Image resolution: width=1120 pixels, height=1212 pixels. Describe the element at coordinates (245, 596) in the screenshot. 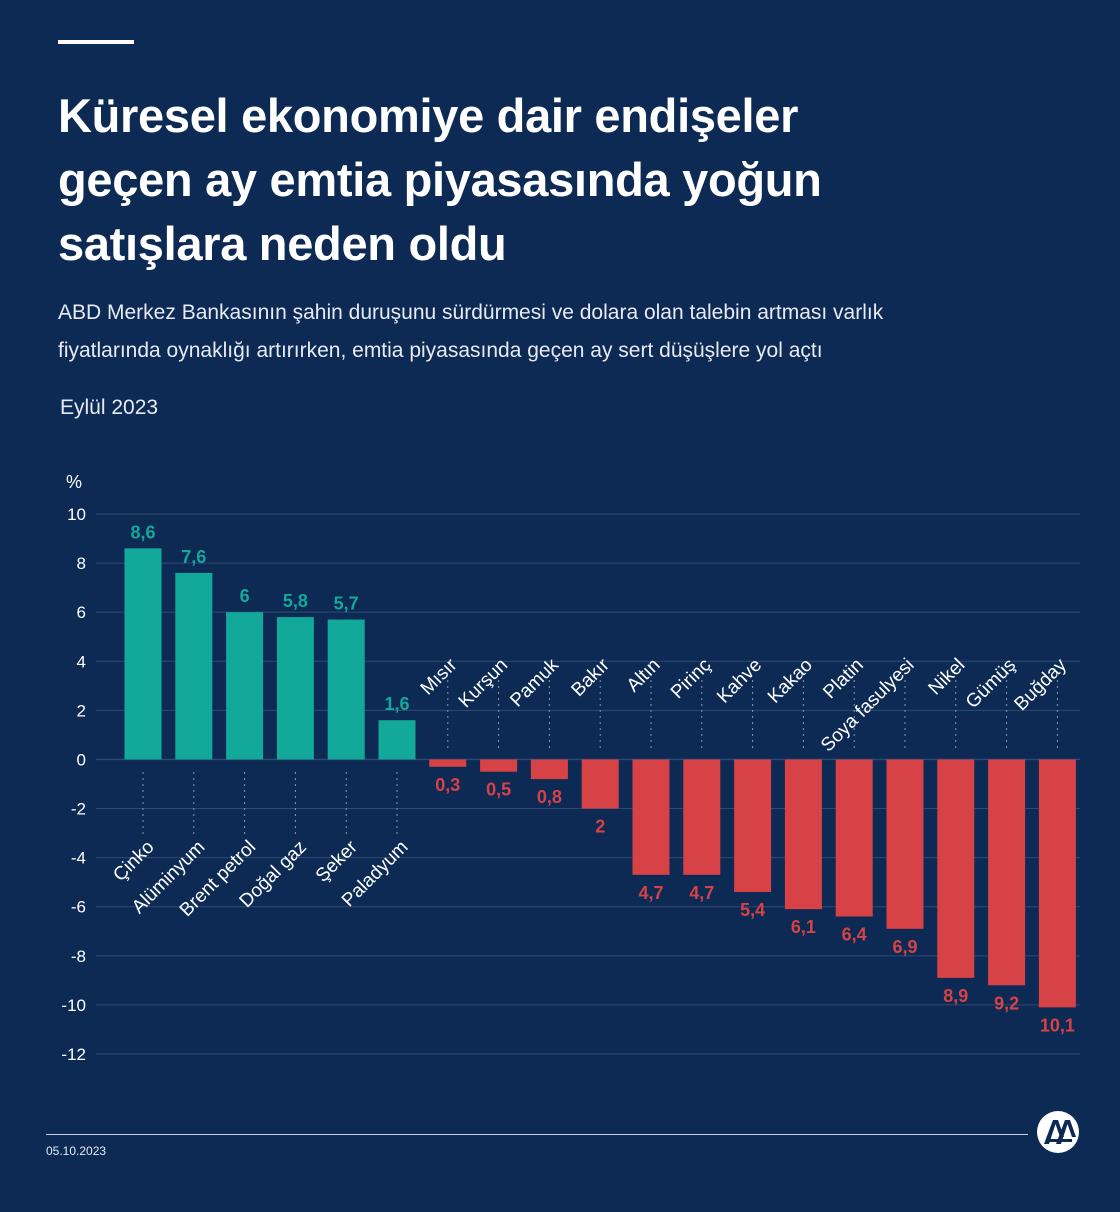

I see `data-label: 6` at that location.